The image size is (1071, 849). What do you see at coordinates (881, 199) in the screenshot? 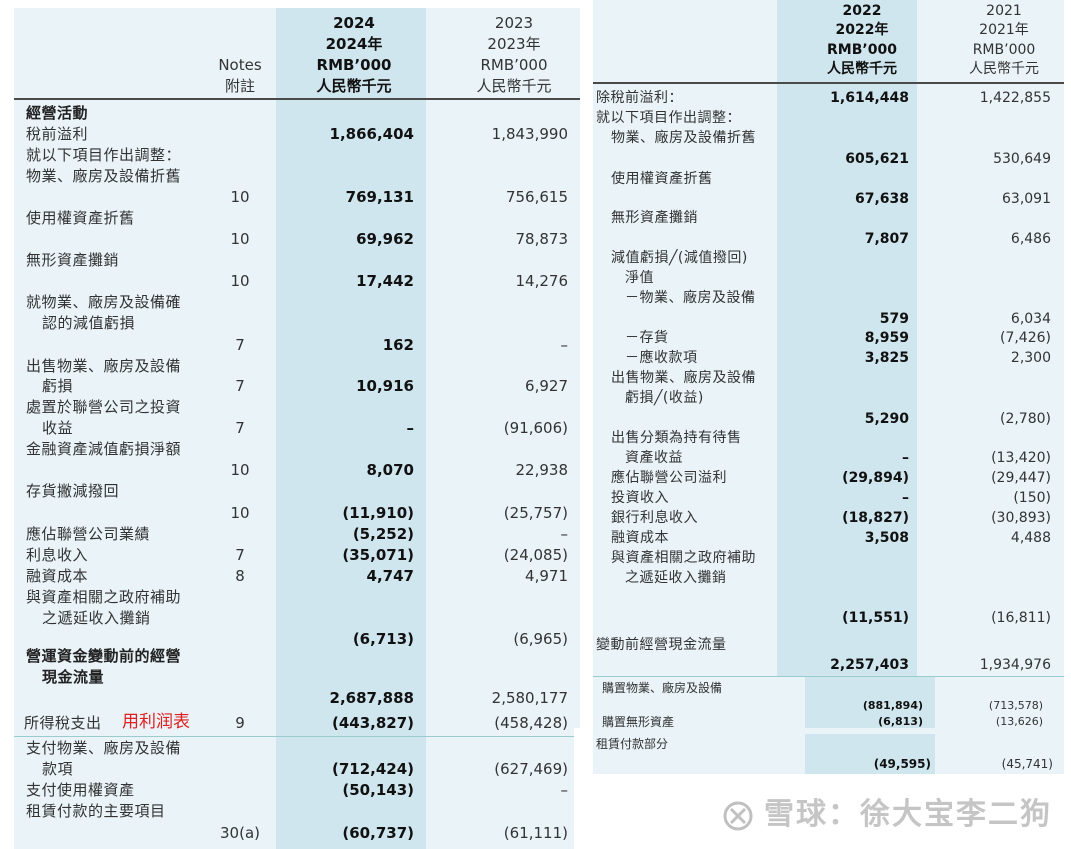
I see `row-value-2022: 67,638` at bounding box center [881, 199].